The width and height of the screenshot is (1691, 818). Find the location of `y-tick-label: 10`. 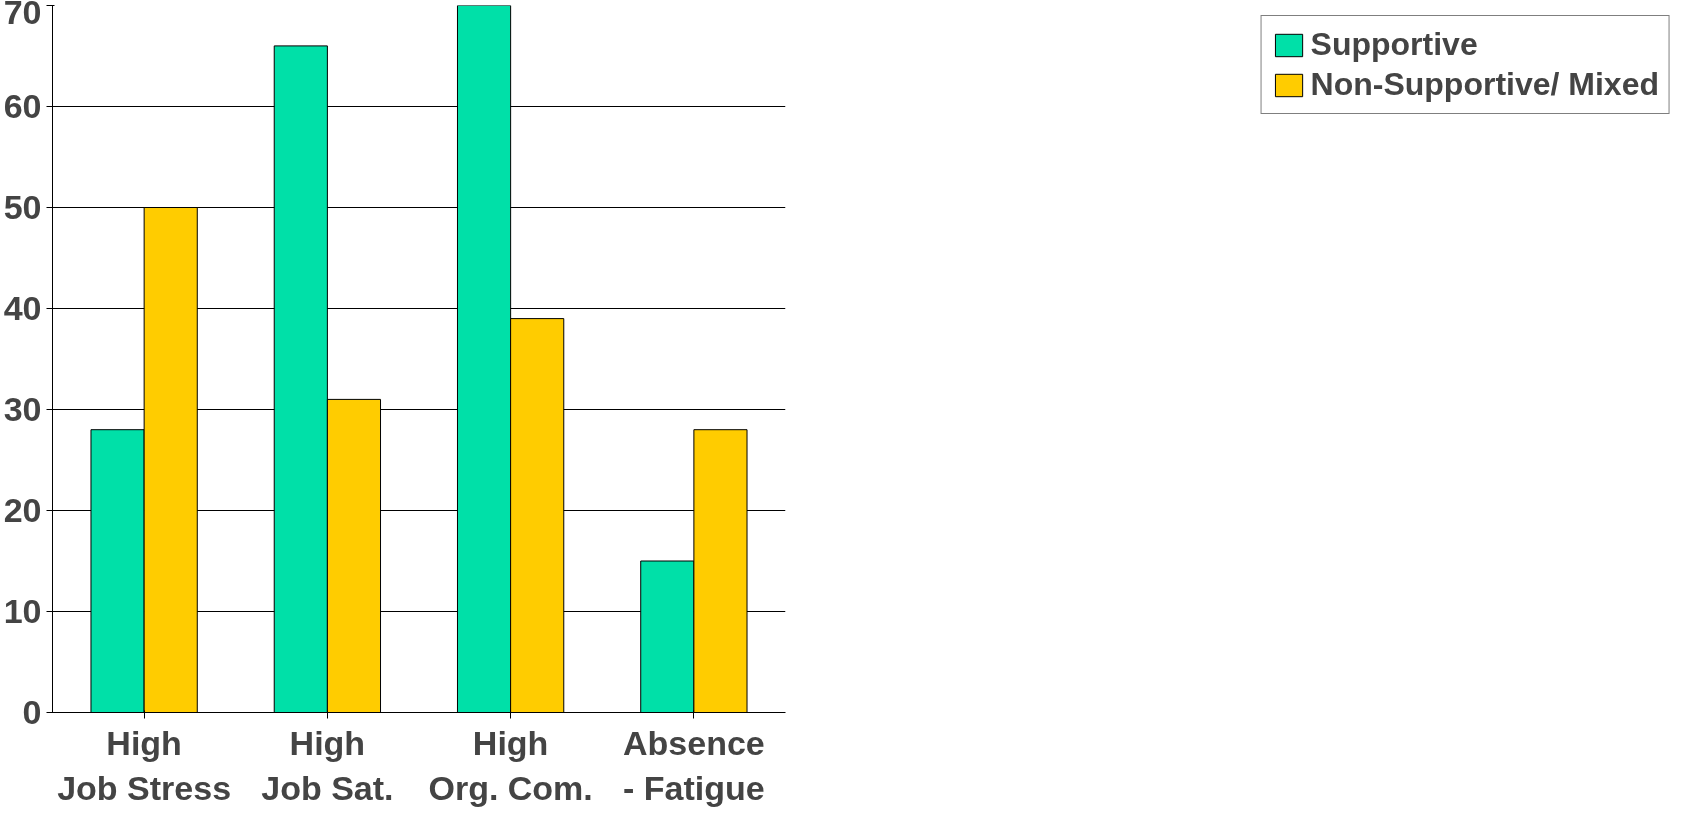

y-tick-label: 10 is located at coordinates (22, 611).